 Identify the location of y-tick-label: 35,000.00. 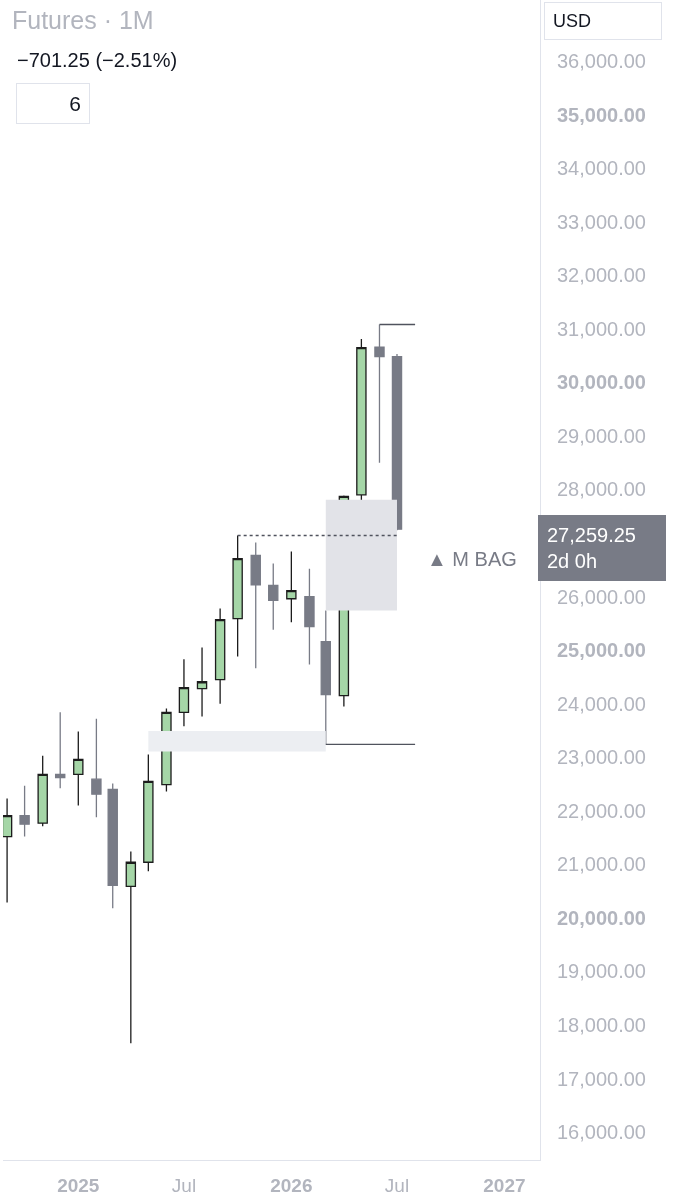
(601, 114).